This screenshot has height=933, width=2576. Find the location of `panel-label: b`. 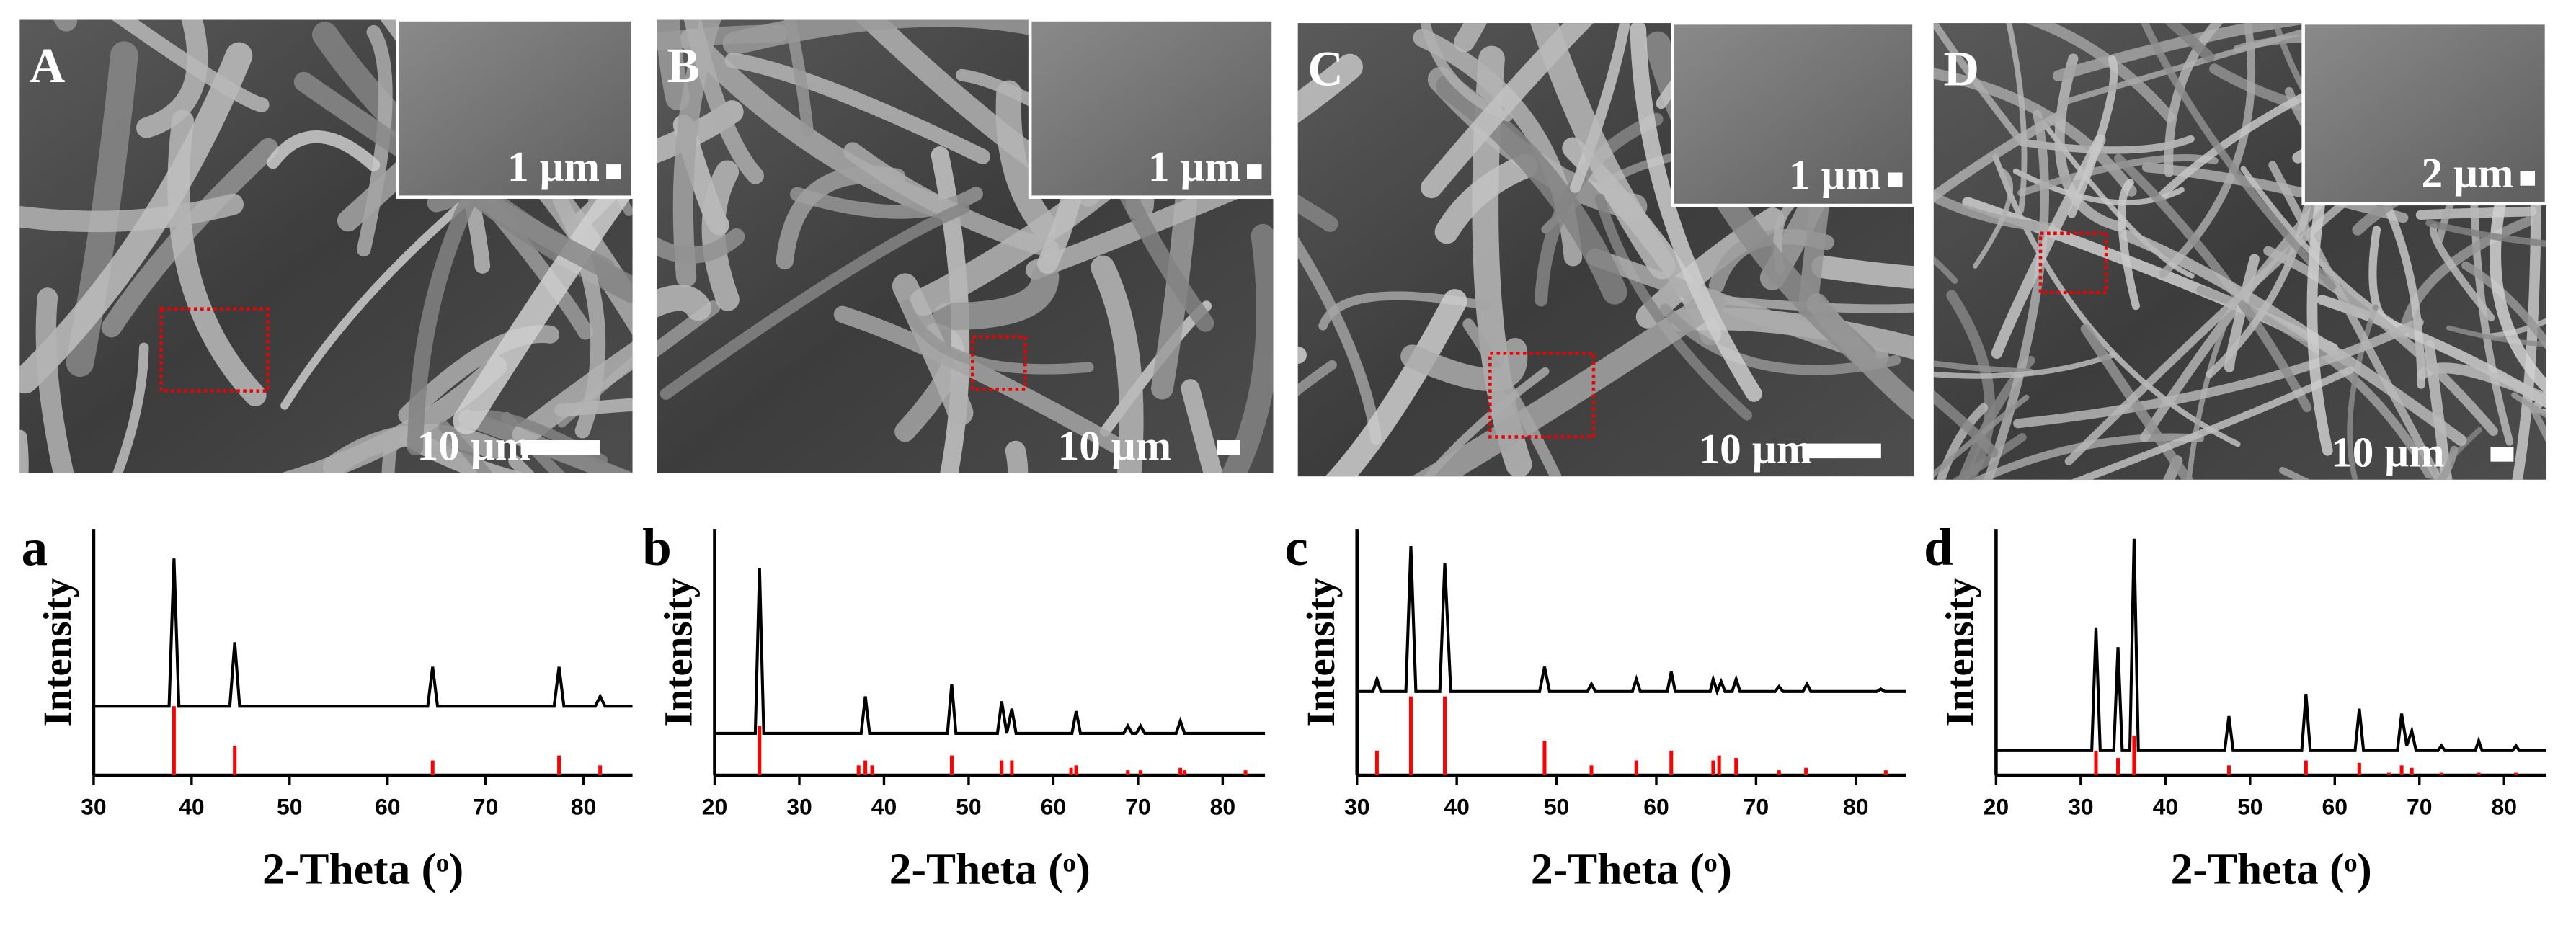

panel-label: b is located at coordinates (657, 547).